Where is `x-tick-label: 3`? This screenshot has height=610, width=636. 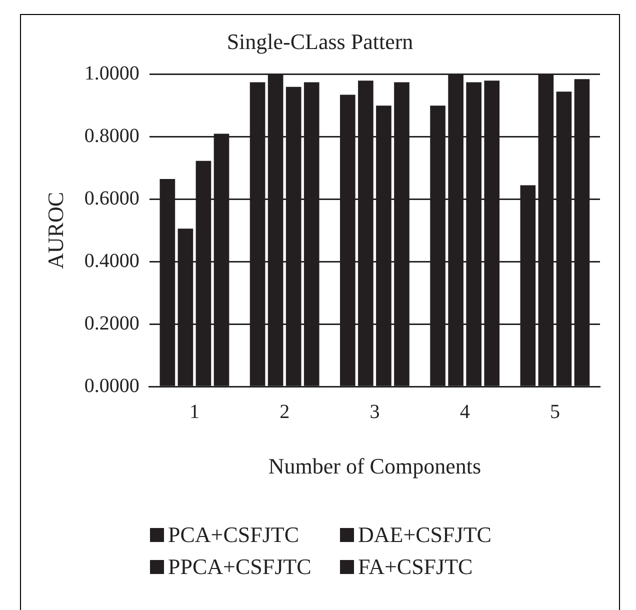 x-tick-label: 3 is located at coordinates (375, 411).